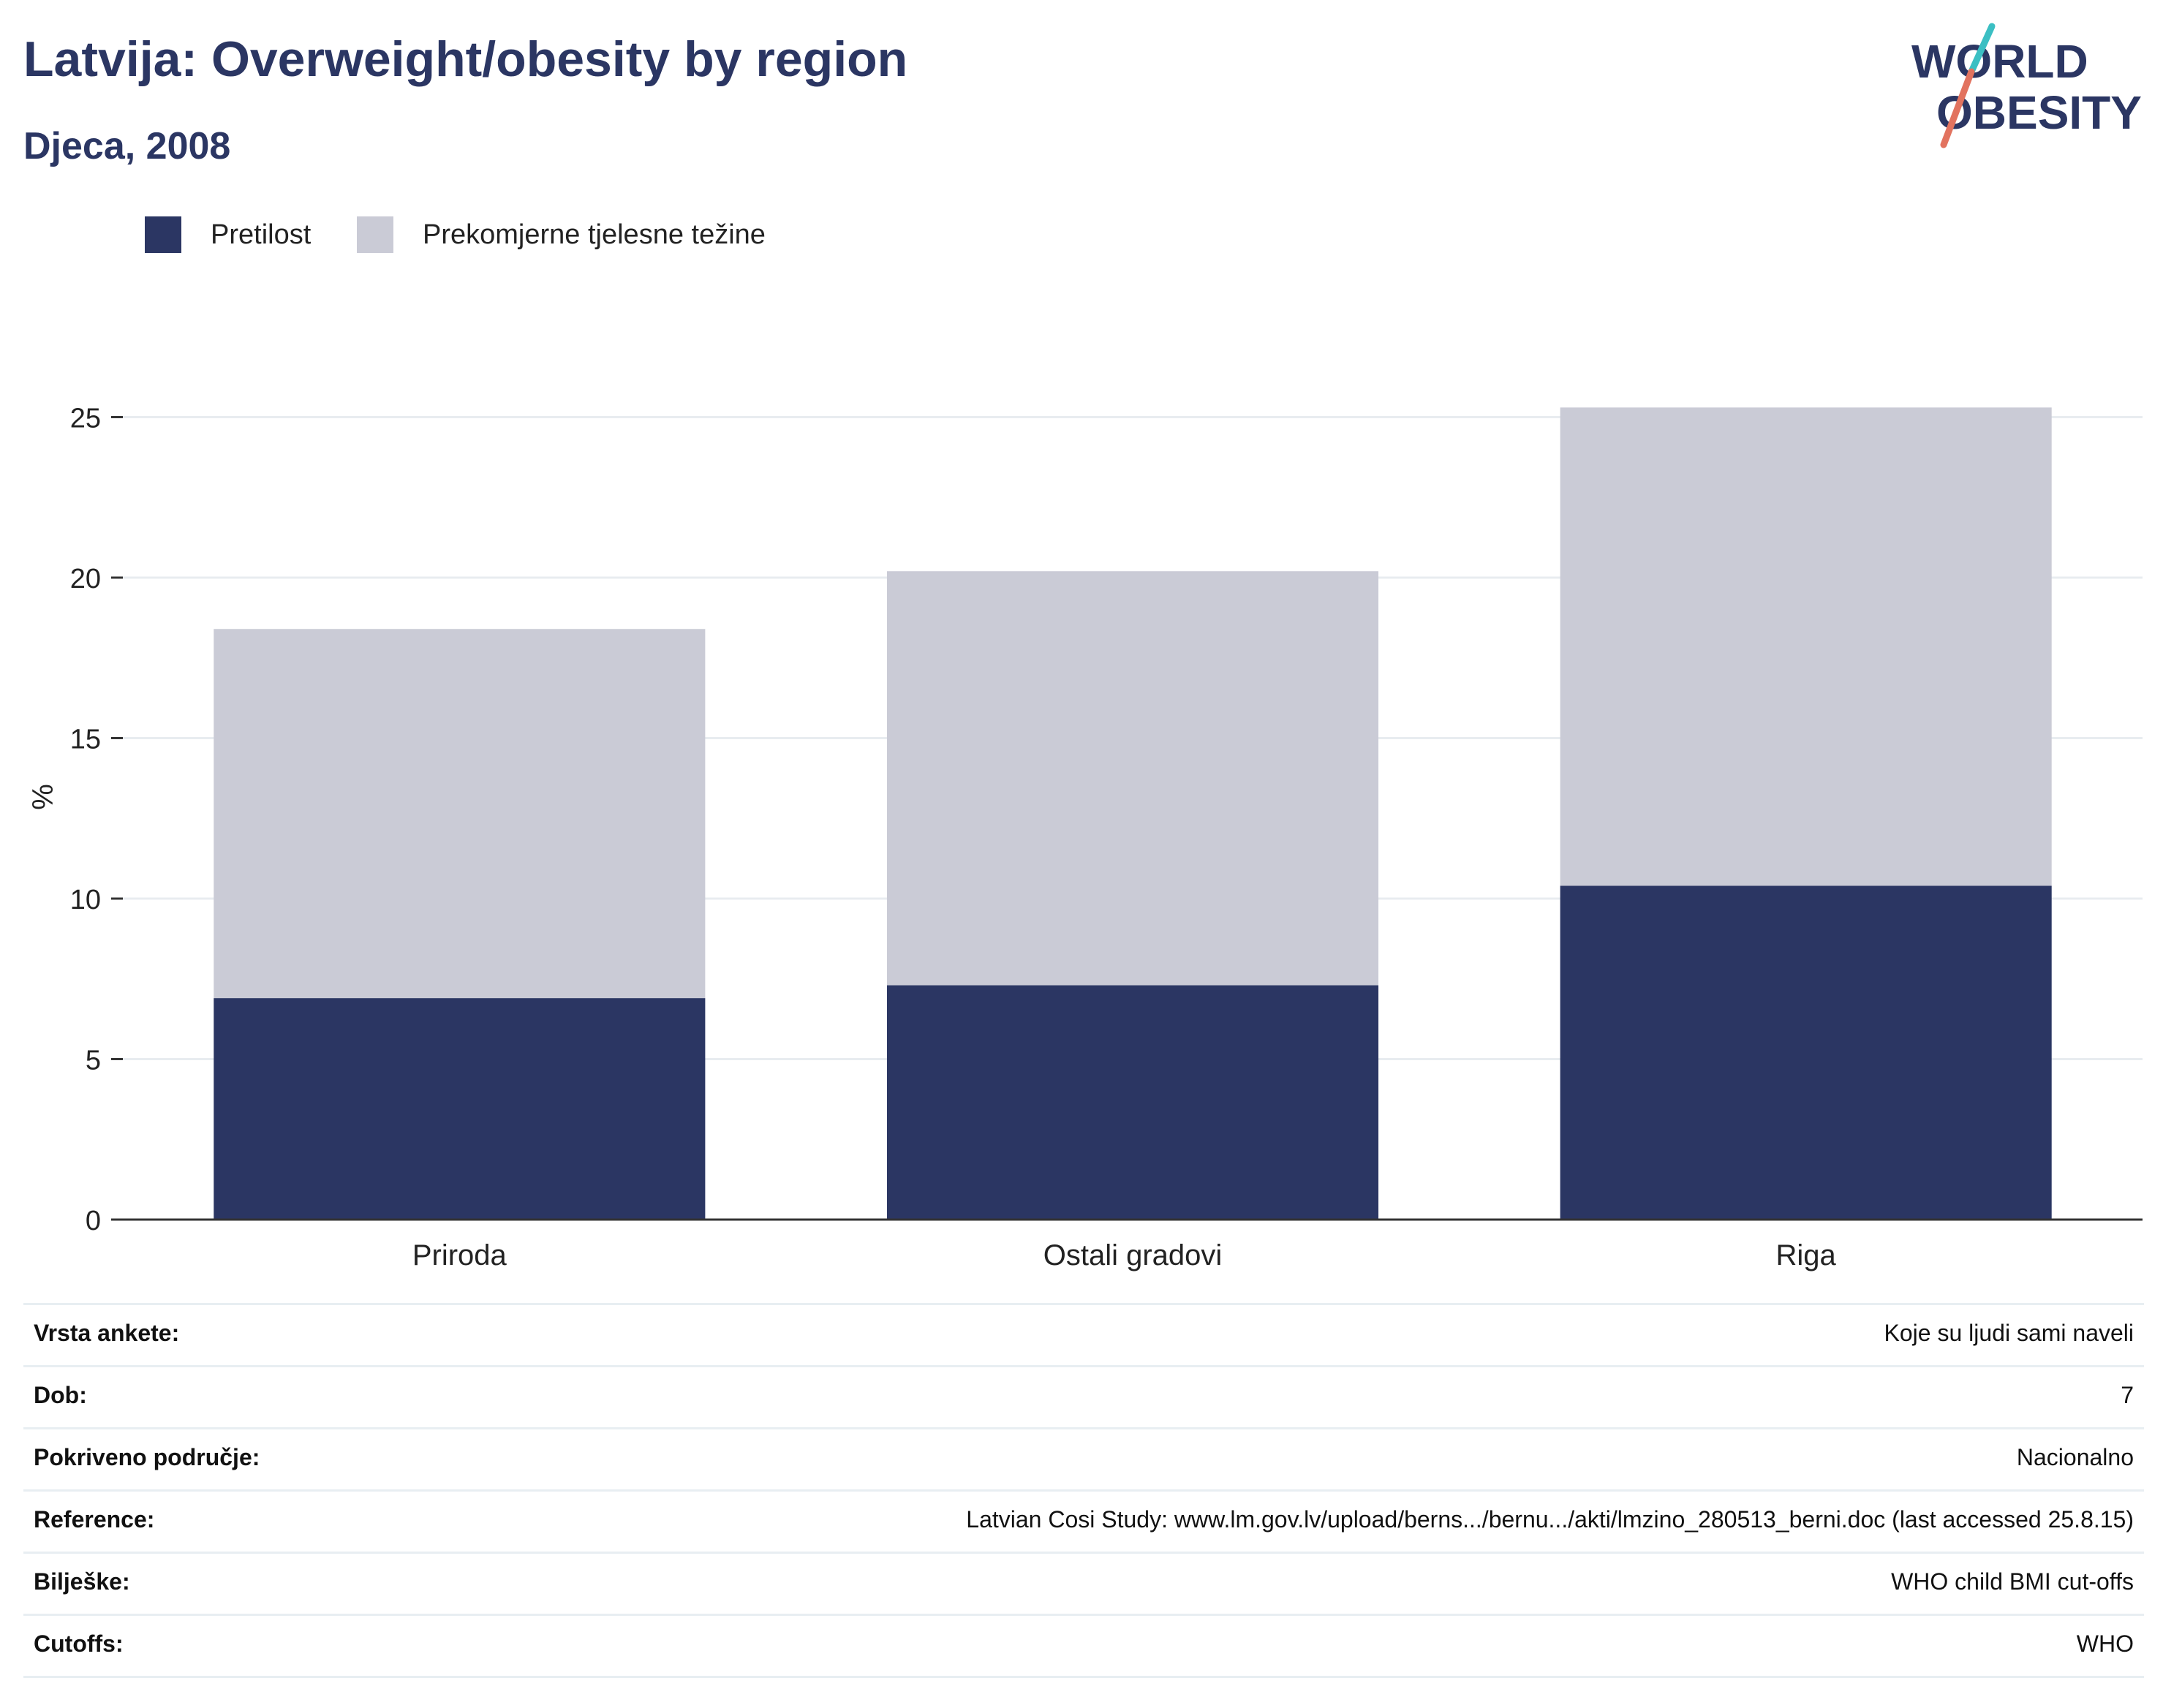 The width and height of the screenshot is (2163, 1708). I want to click on y-tick-label: 15, so click(85, 740).